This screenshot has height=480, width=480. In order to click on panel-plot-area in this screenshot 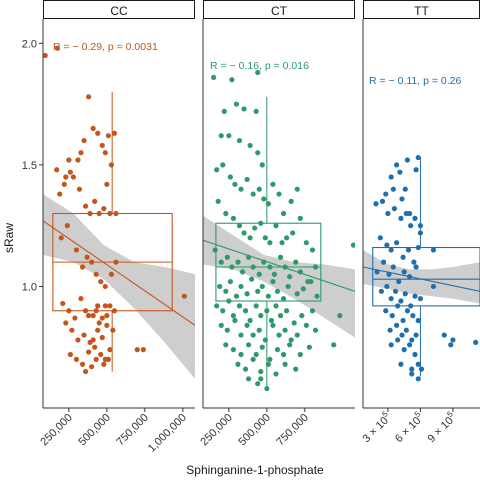, I will do `click(421, 268)`.